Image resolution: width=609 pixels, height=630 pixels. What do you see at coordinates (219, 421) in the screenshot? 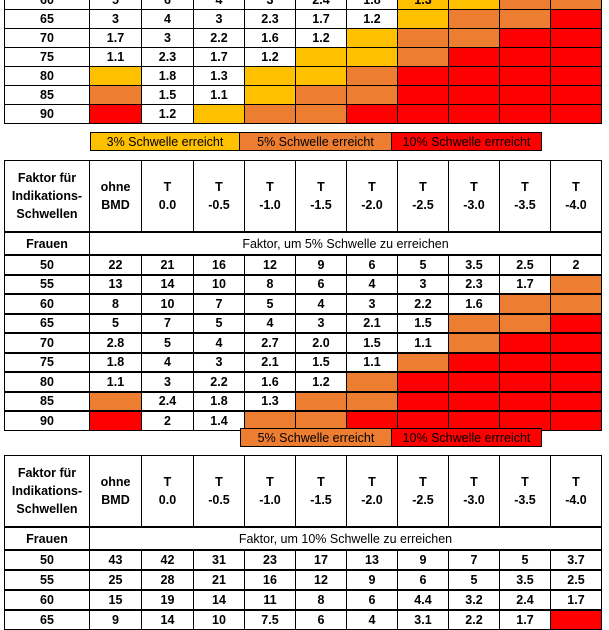
I see `value-cell: 1.4` at bounding box center [219, 421].